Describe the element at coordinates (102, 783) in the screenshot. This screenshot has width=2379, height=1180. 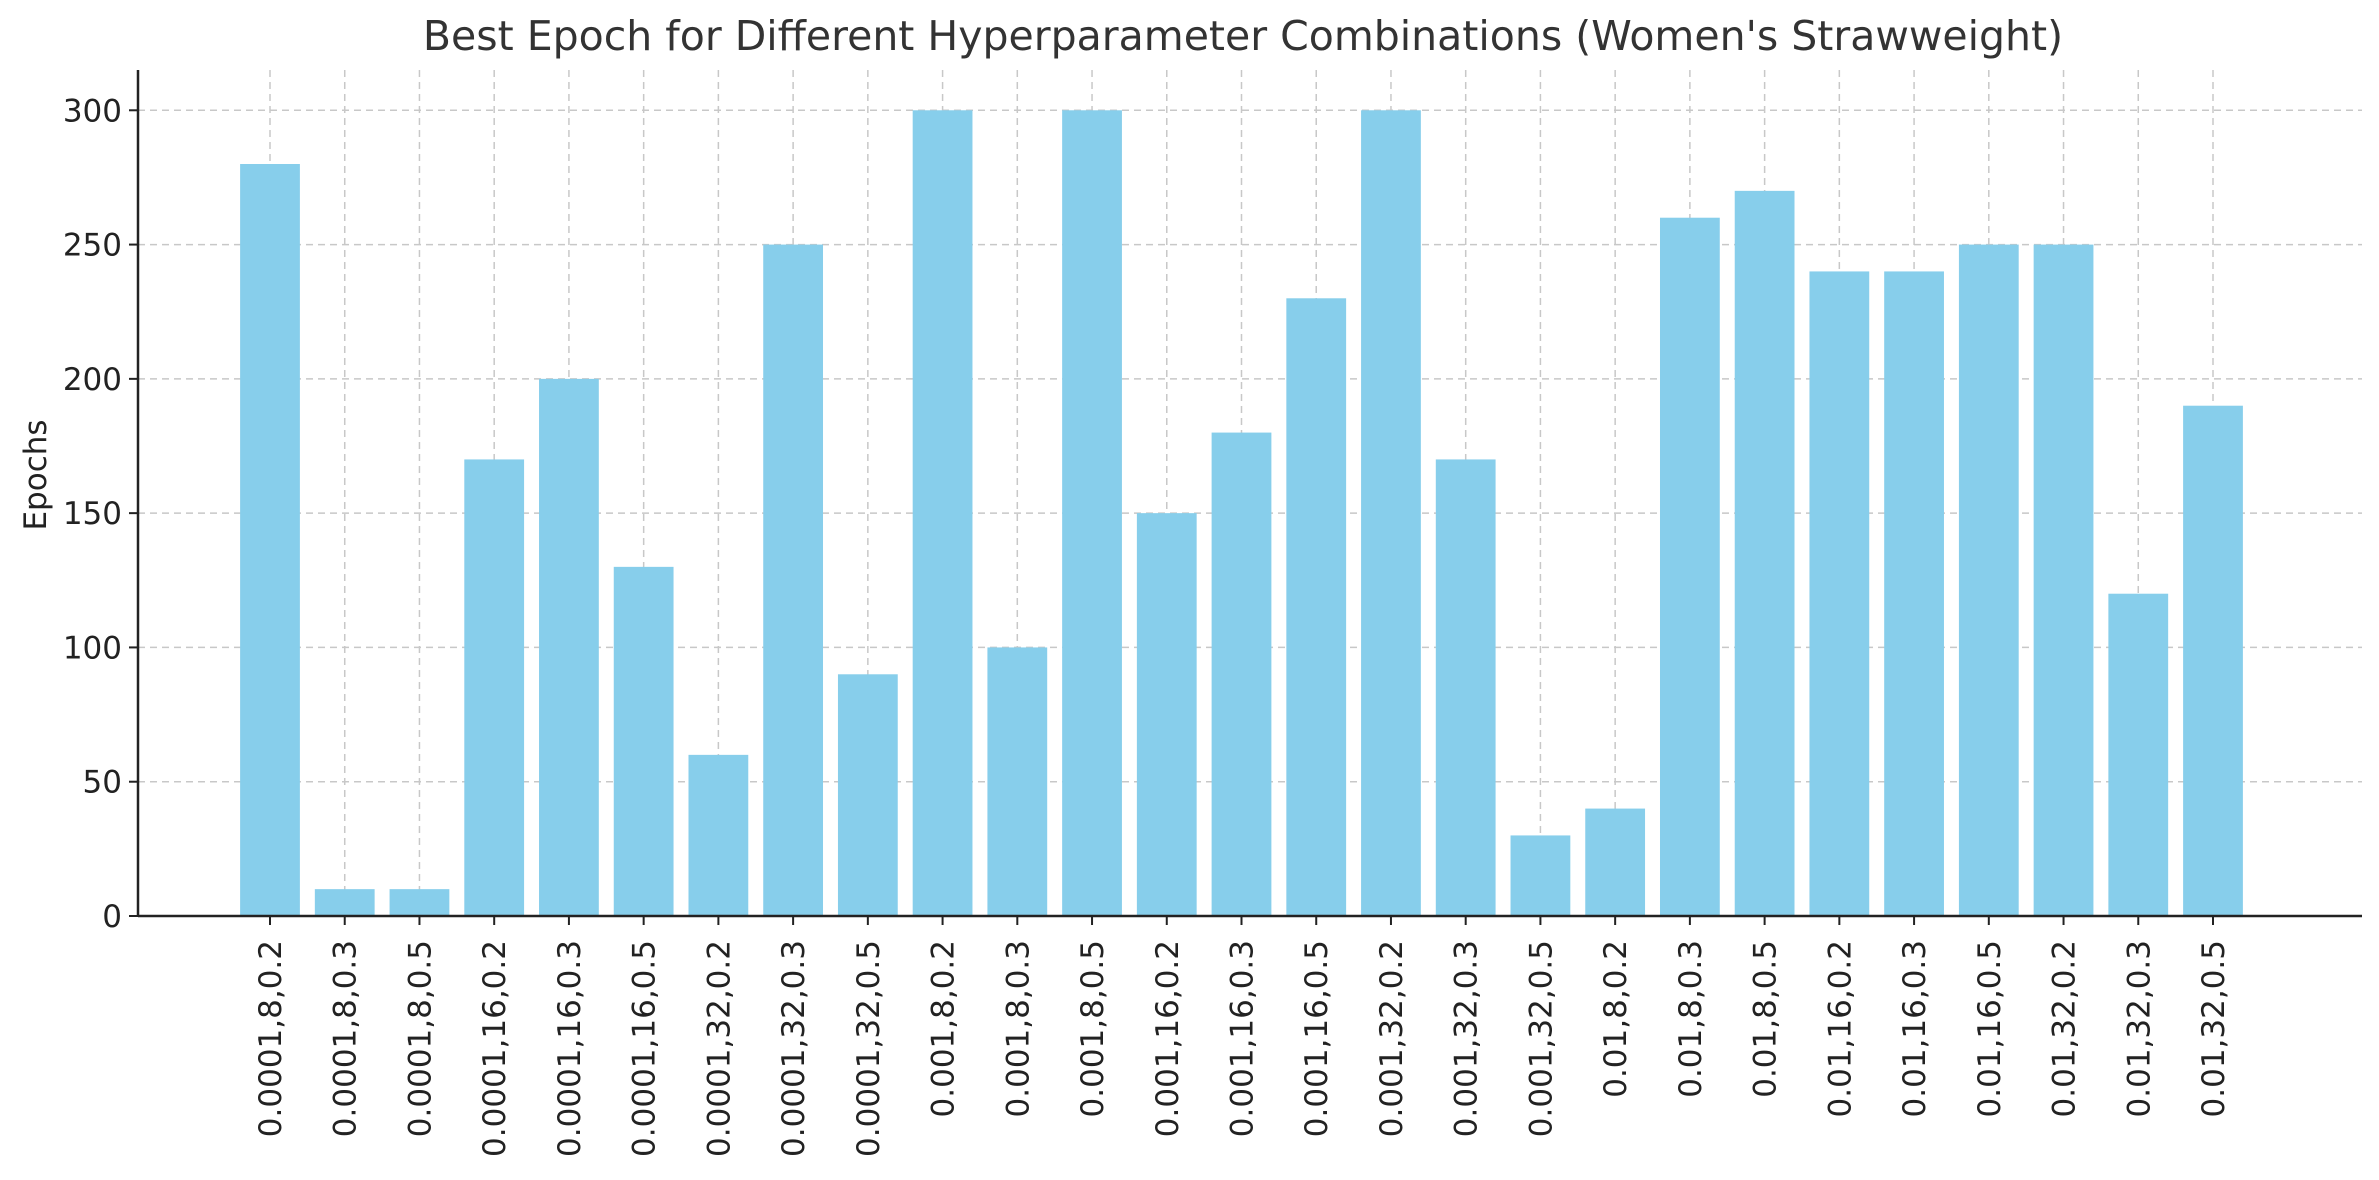
I see `y-tick-label: 50` at that location.